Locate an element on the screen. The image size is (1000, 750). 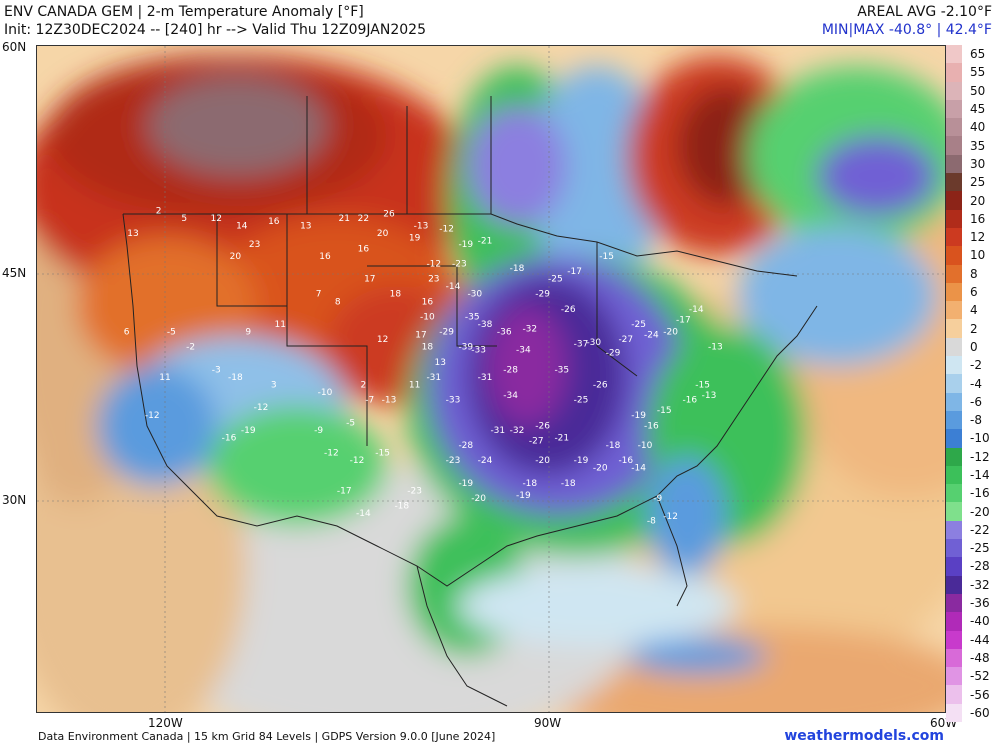
color-scale-label: 20 is located at coordinates (978, 200).